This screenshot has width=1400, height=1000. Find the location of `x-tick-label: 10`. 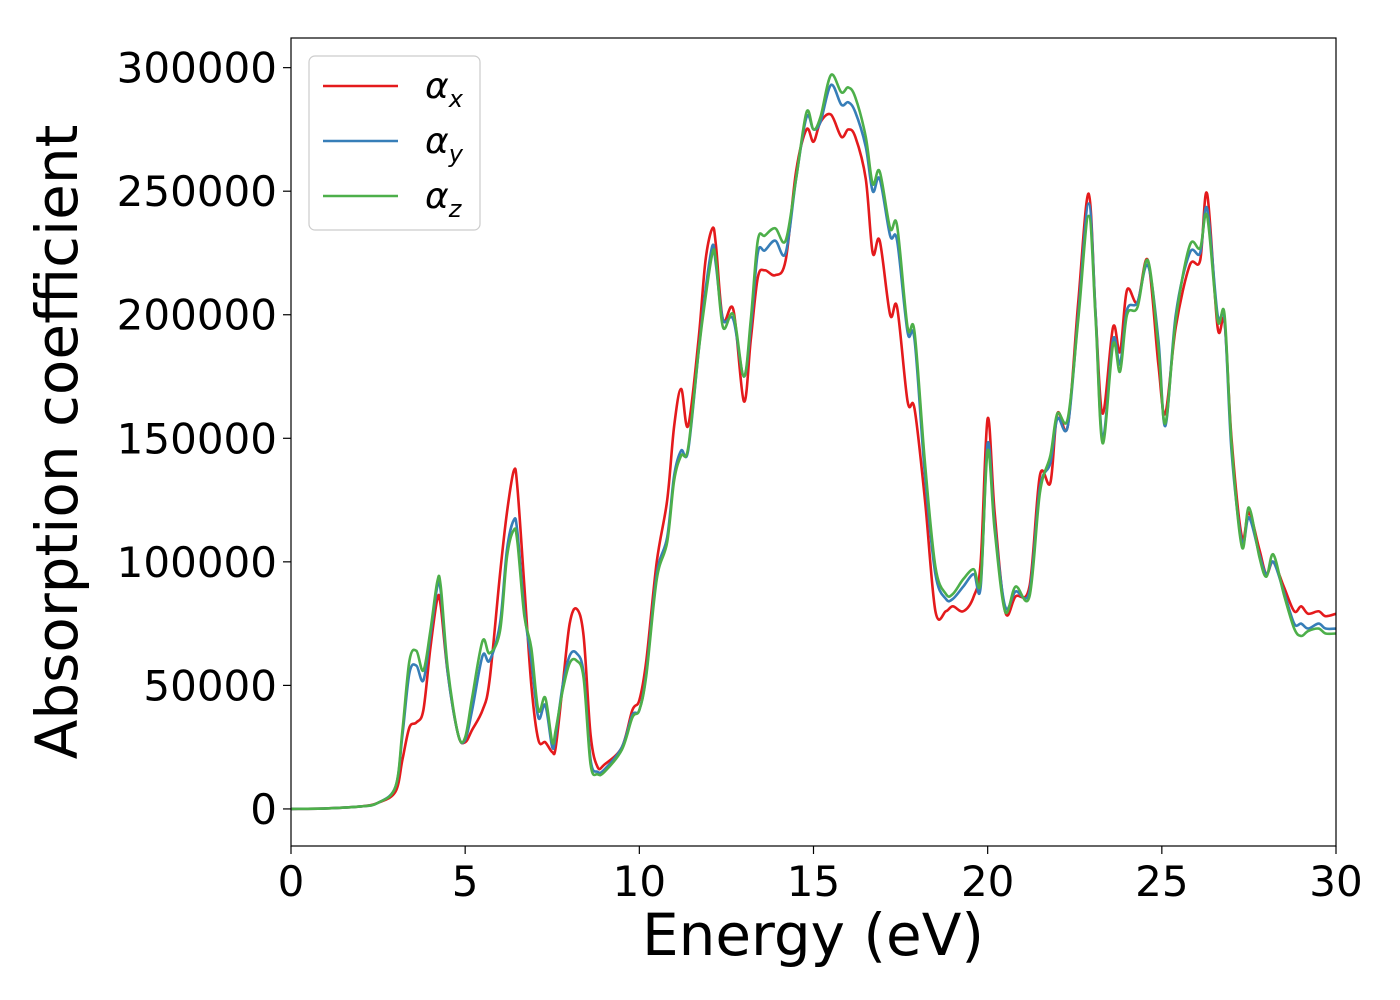

x-tick-label: 10 is located at coordinates (639, 881).